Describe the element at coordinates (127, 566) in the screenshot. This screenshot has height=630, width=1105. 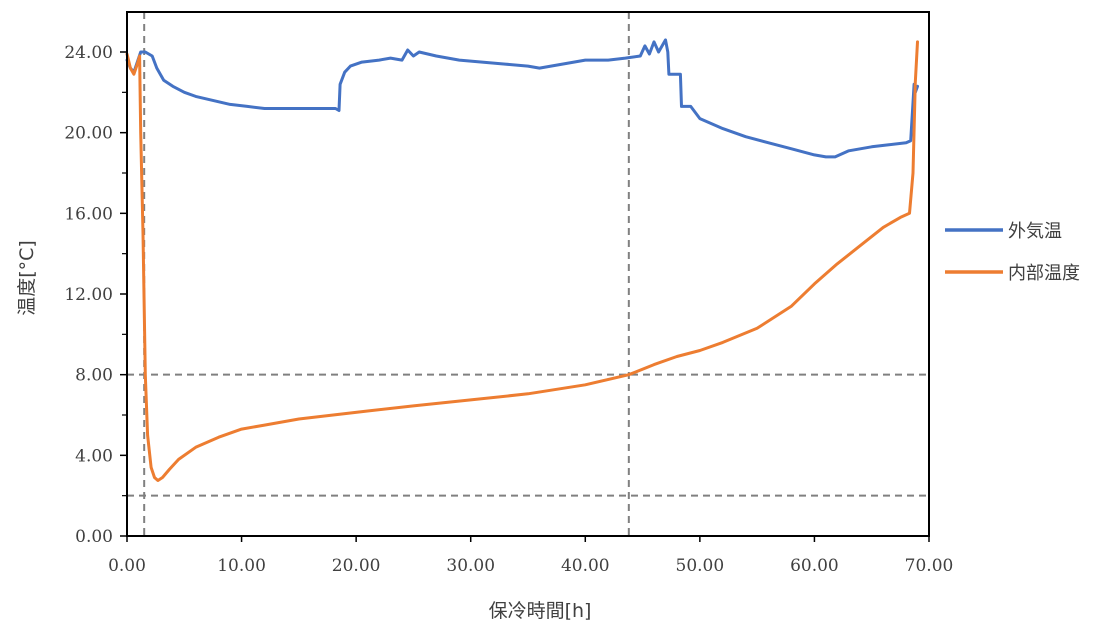
I see `x-tick-label: 0.00` at that location.